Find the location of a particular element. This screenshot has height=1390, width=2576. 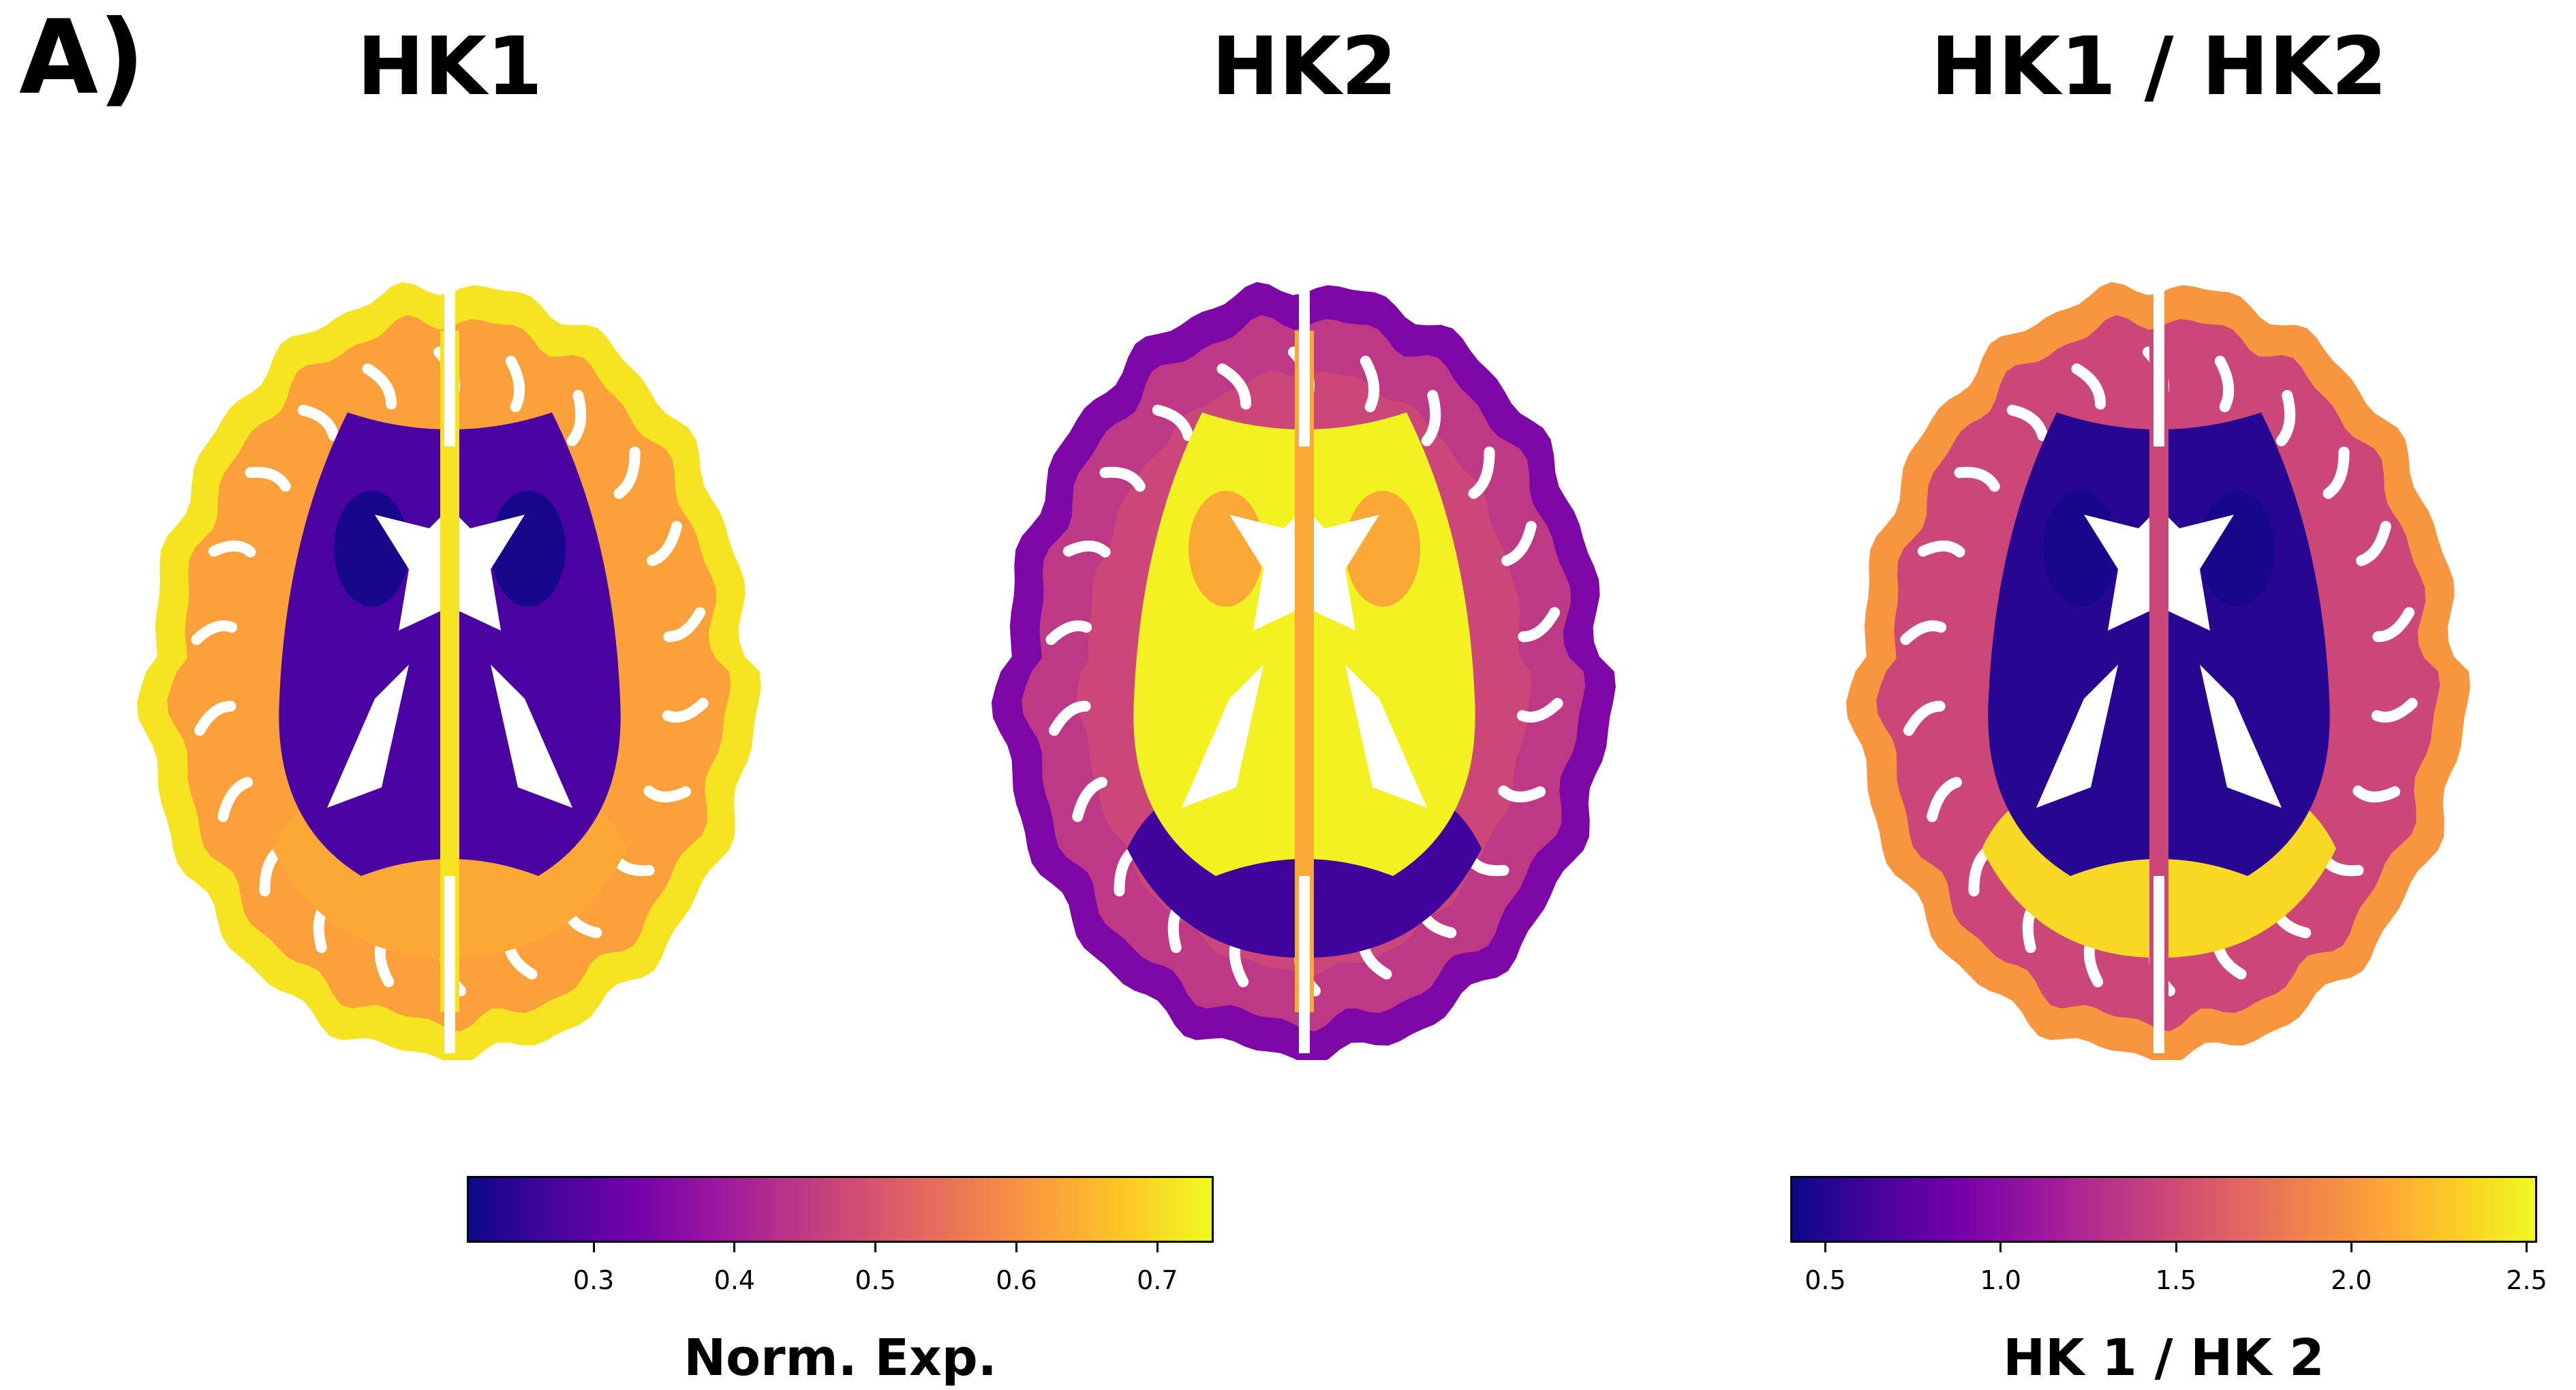

colorbar-ratio-title: HK 1 / HK 2 is located at coordinates (2164, 1358).